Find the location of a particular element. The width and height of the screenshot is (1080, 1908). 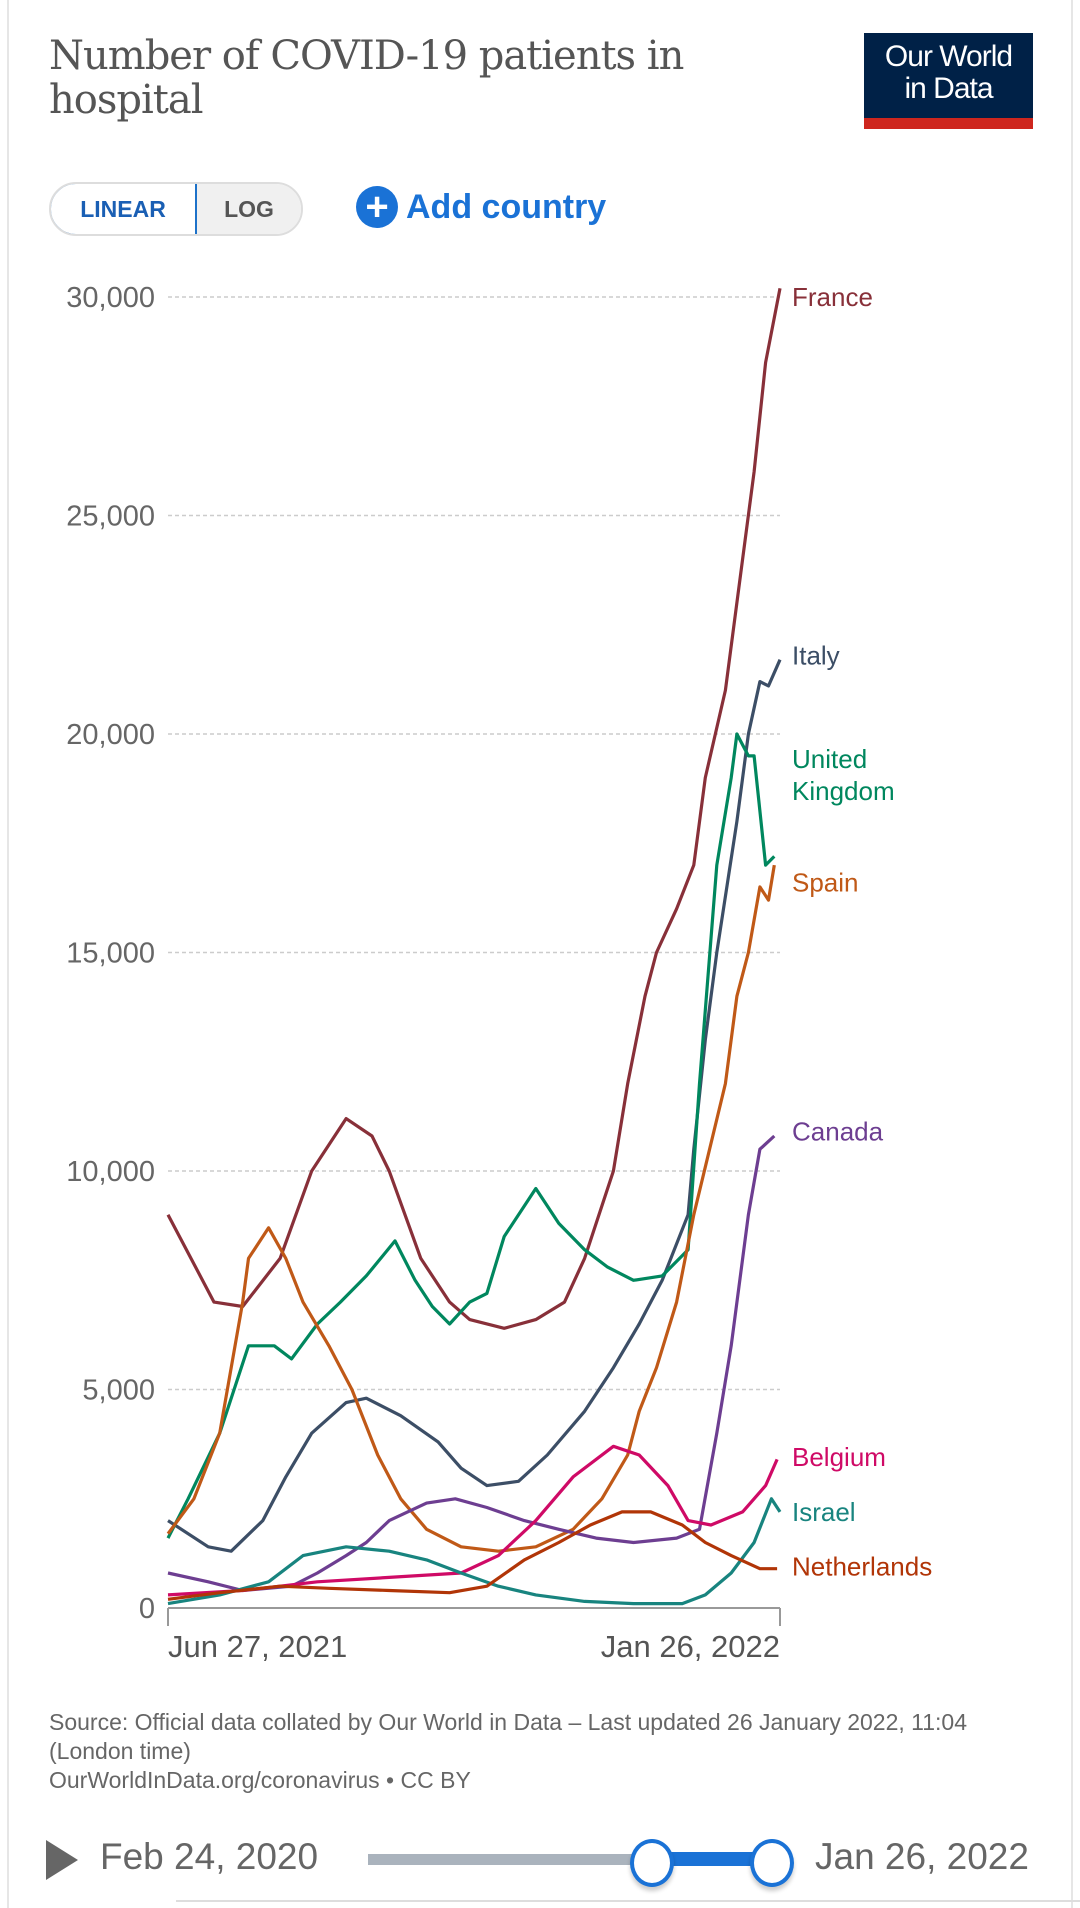

x-tick-label: Jan 26, 2022 is located at coordinates (690, 1646).